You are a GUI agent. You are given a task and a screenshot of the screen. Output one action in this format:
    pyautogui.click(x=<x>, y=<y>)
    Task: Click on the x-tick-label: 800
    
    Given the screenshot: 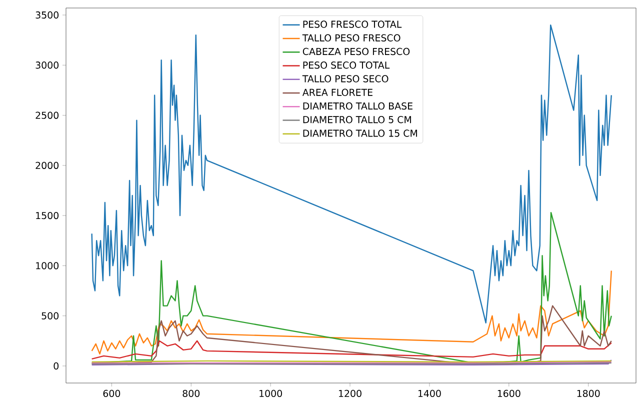 What is the action you would take?
    pyautogui.click(x=191, y=394)
    